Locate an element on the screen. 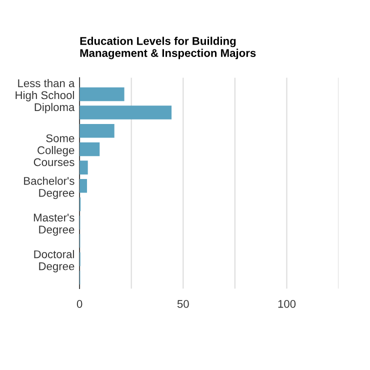 This screenshot has width=370, height=370. y-tick-label: Less than a High School Diploma is located at coordinates (45, 96).